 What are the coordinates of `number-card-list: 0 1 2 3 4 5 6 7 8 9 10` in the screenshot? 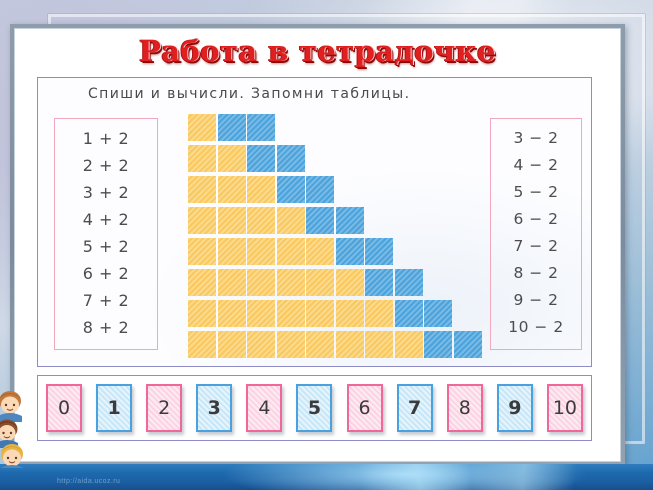 It's located at (314, 408).